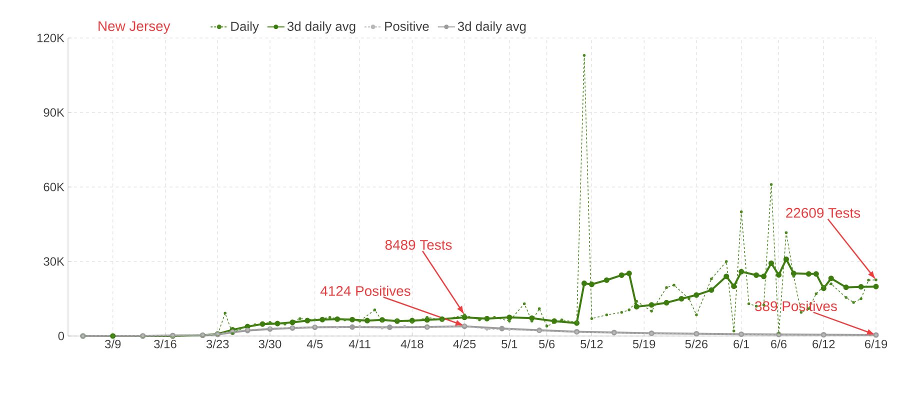 This screenshot has height=405, width=900. What do you see at coordinates (796, 306) in the screenshot?
I see `annotation: 389 Positives` at bounding box center [796, 306].